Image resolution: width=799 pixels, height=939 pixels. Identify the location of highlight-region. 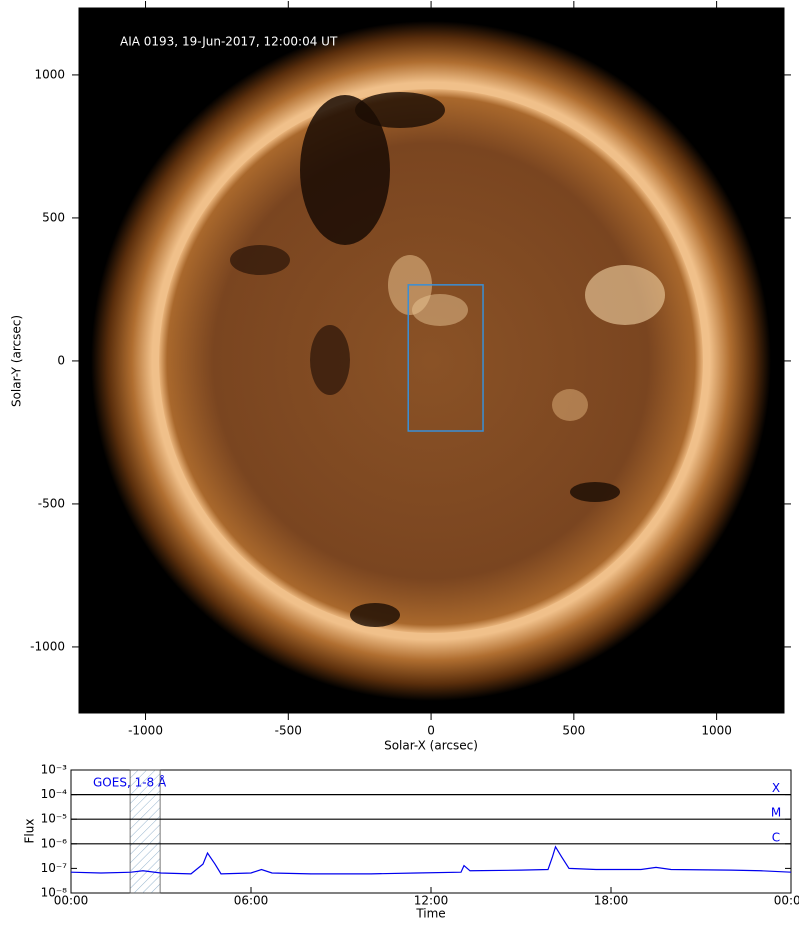
(145, 831).